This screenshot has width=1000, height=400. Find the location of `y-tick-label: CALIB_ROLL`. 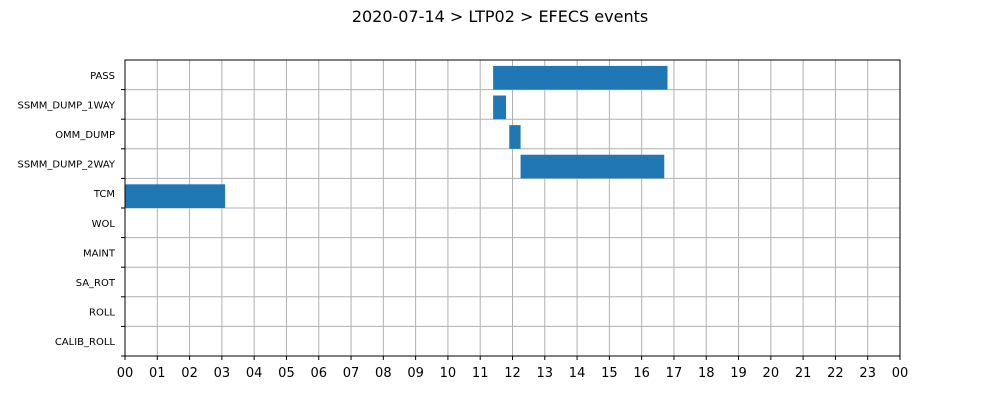

y-tick-label: CALIB_ROLL is located at coordinates (85, 342).